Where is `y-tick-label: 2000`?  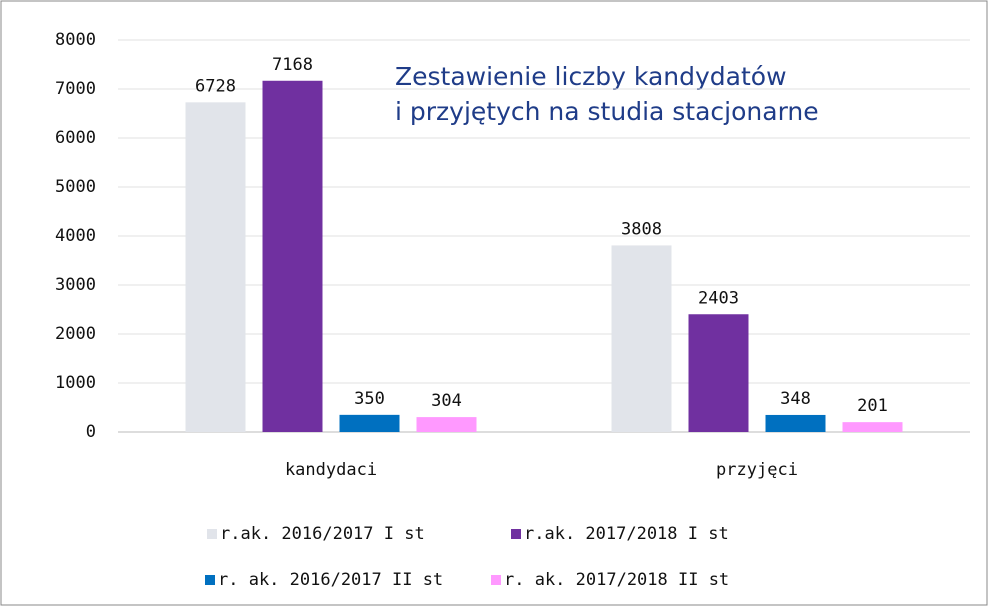 y-tick-label: 2000 is located at coordinates (75, 334).